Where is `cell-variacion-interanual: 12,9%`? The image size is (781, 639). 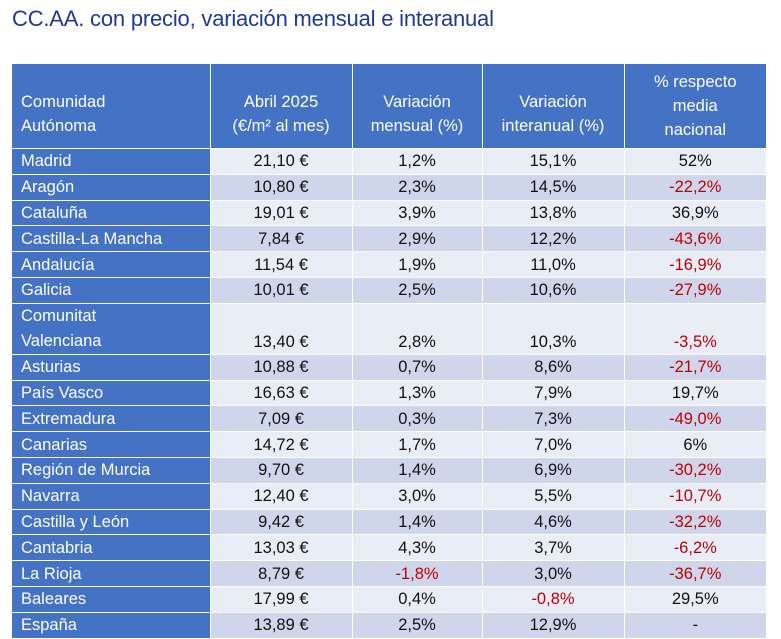
cell-variacion-interanual: 12,9% is located at coordinates (553, 624).